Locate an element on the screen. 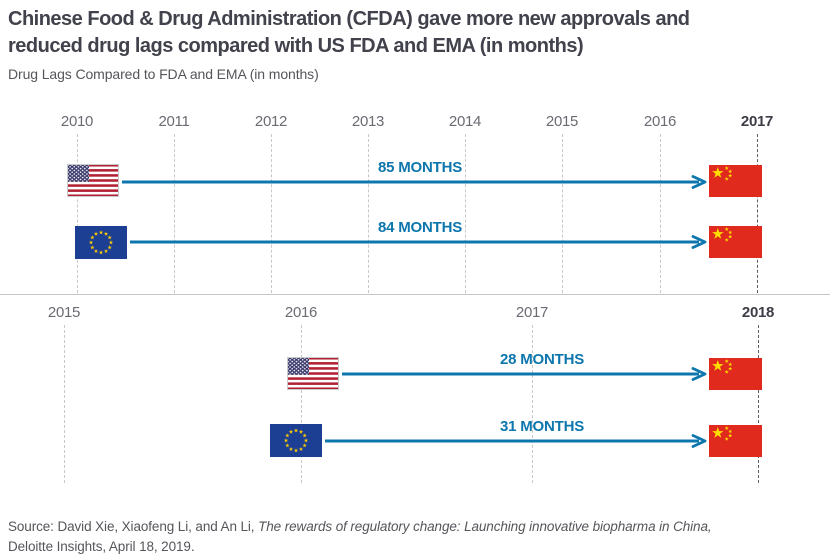 This screenshot has height=560, width=830. lag-duration-label: 84 MONTHS is located at coordinates (420, 227).